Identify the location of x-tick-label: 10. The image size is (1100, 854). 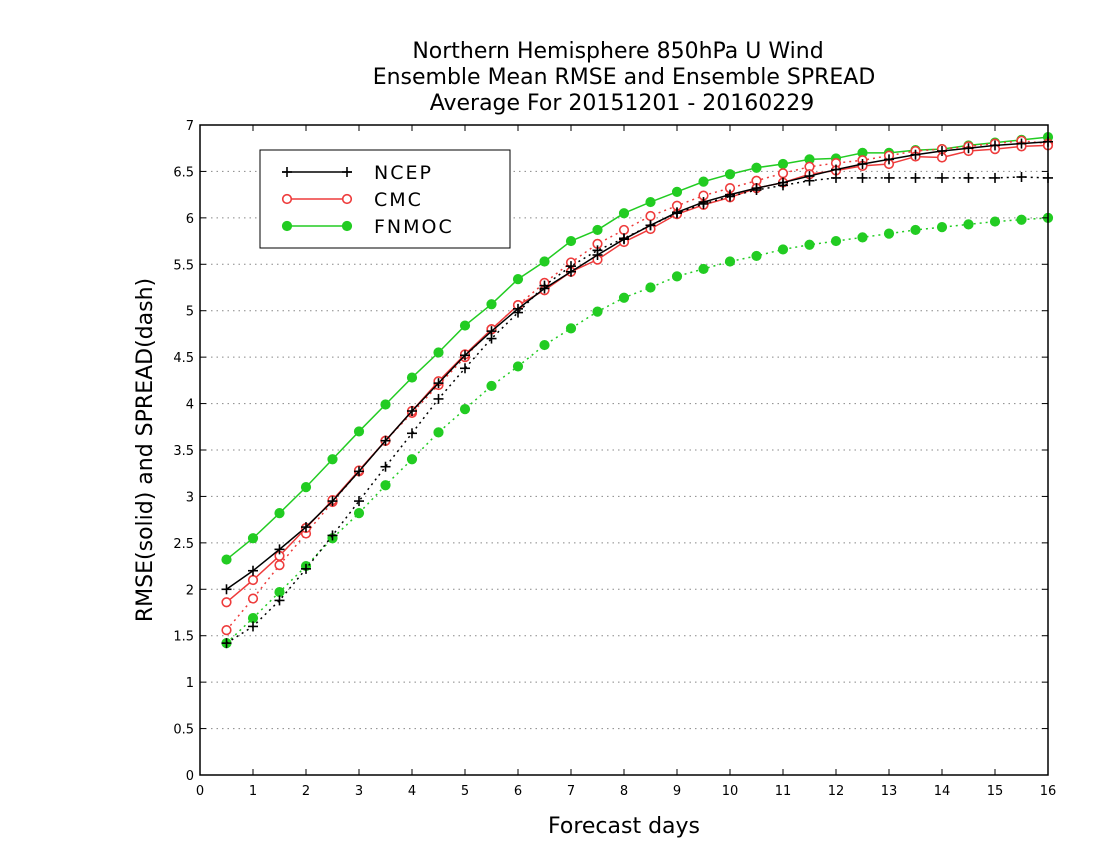
(730, 791).